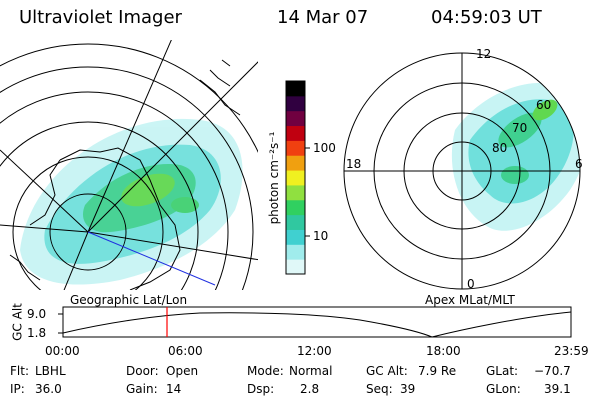 The image size is (600, 400). Describe the element at coordinates (408, 389) in the screenshot. I see `seq-value: 39` at that location.